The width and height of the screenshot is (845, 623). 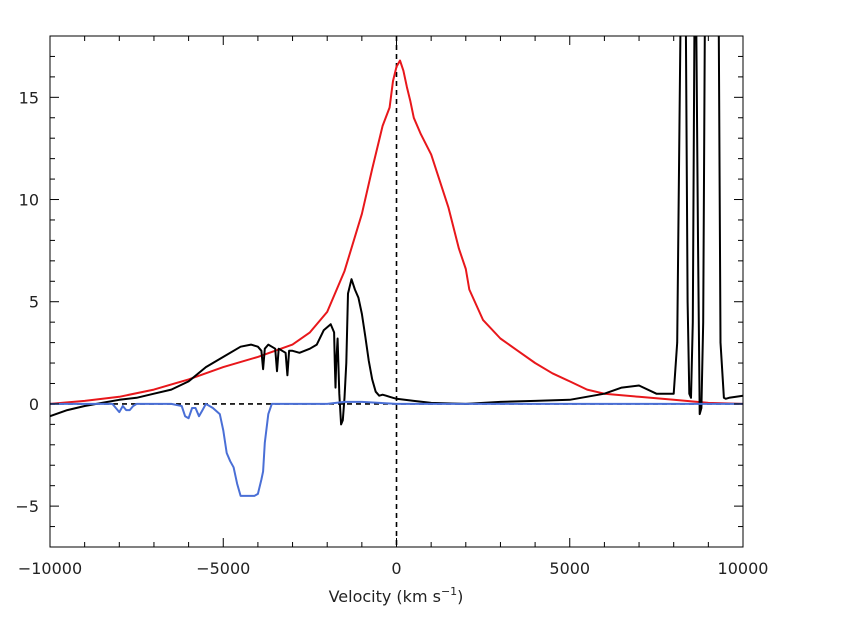 What do you see at coordinates (396, 448) in the screenshot?
I see `series-line-blue` at bounding box center [396, 448].